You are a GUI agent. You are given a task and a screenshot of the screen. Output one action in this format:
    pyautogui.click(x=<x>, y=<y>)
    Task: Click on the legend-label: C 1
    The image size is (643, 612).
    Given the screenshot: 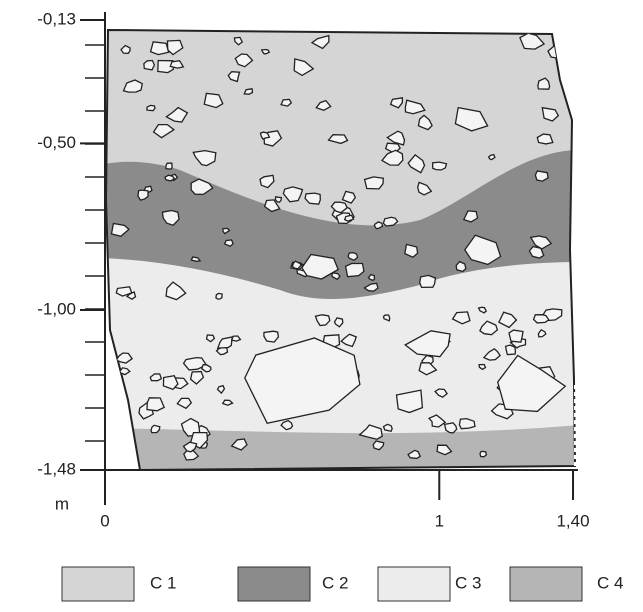 What is the action you would take?
    pyautogui.click(x=163, y=582)
    